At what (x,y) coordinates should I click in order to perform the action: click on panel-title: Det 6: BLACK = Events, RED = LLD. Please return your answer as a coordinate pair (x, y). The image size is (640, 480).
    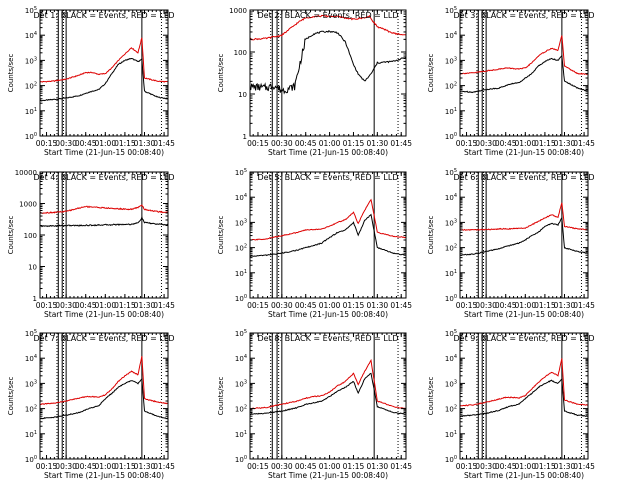
    Looking at the image, I should click on (524, 177).